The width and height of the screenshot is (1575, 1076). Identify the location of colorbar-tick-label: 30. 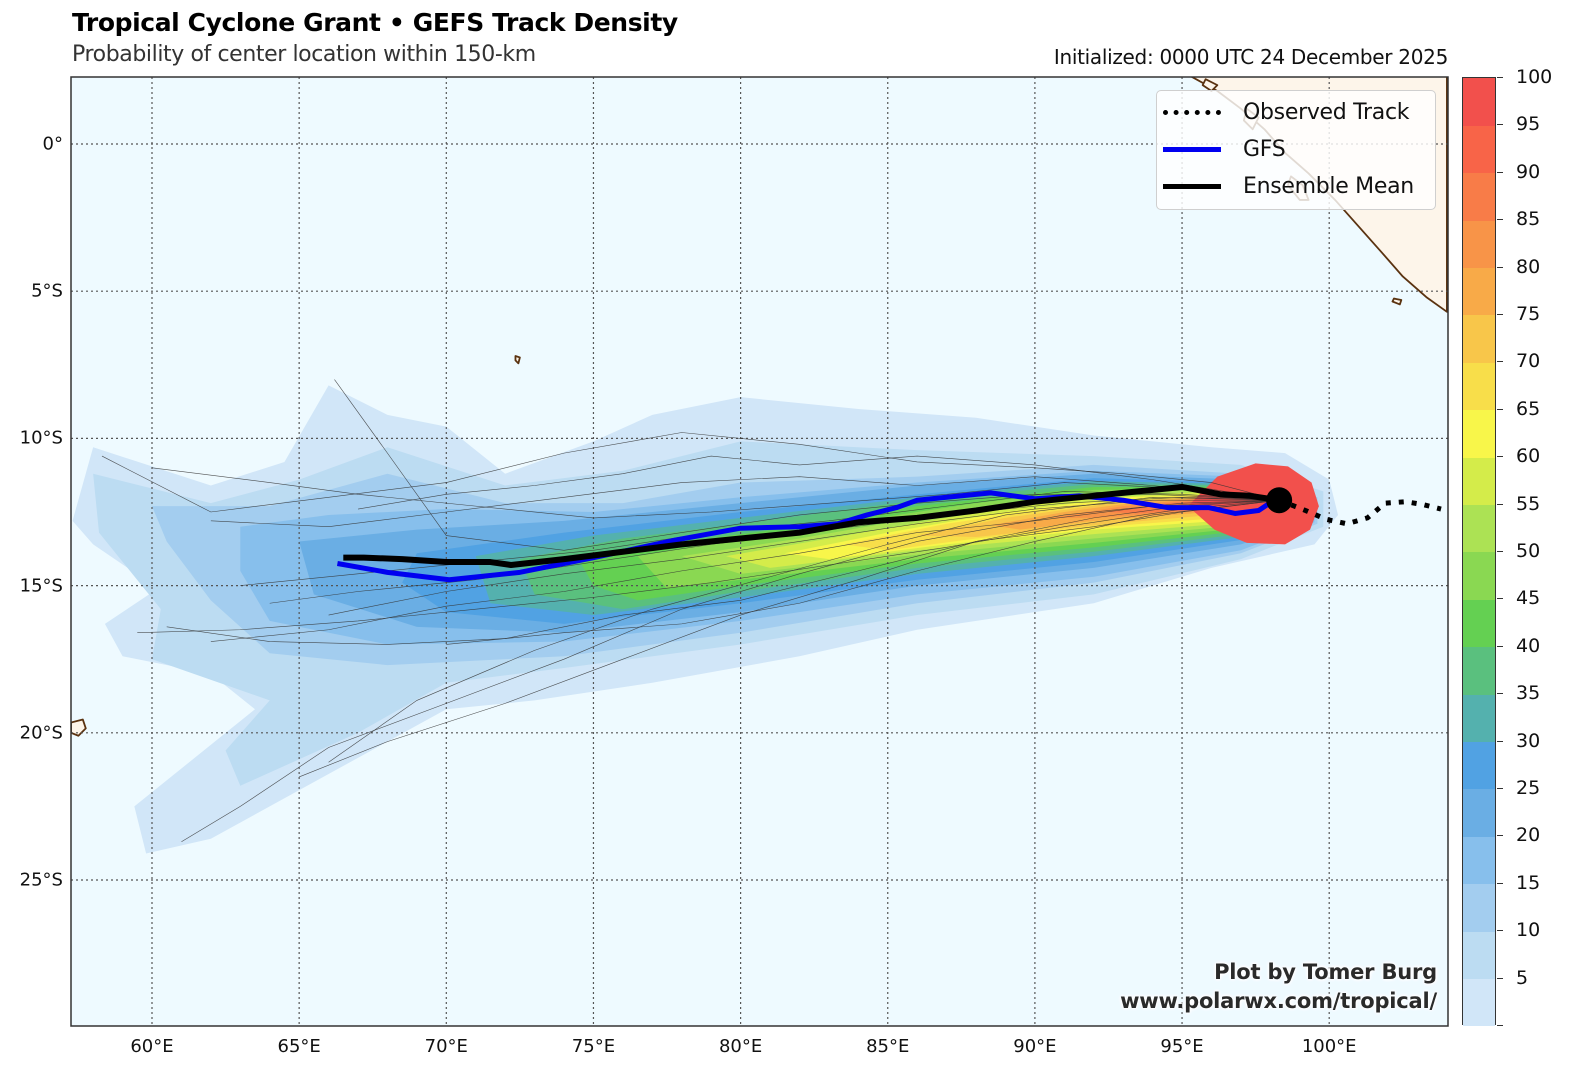
(1528, 740).